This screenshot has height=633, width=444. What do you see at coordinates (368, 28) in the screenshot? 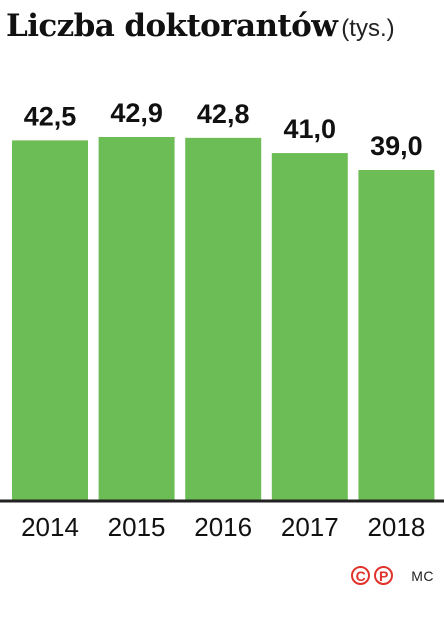
I see `chart-unit: (tys.)` at bounding box center [368, 28].